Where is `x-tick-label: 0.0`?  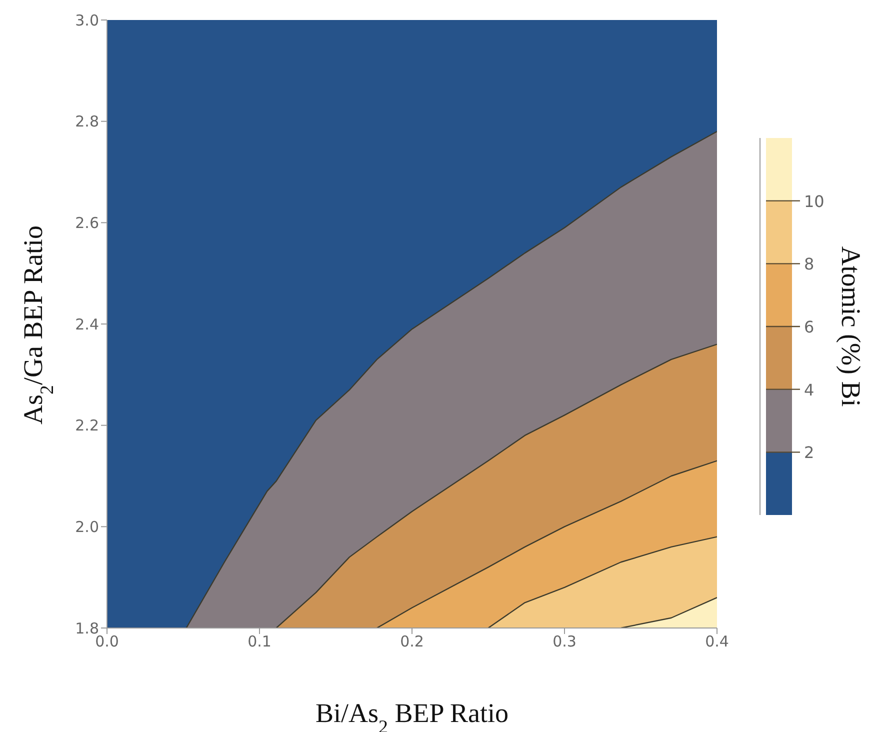 x-tick-label: 0.0 is located at coordinates (107, 641).